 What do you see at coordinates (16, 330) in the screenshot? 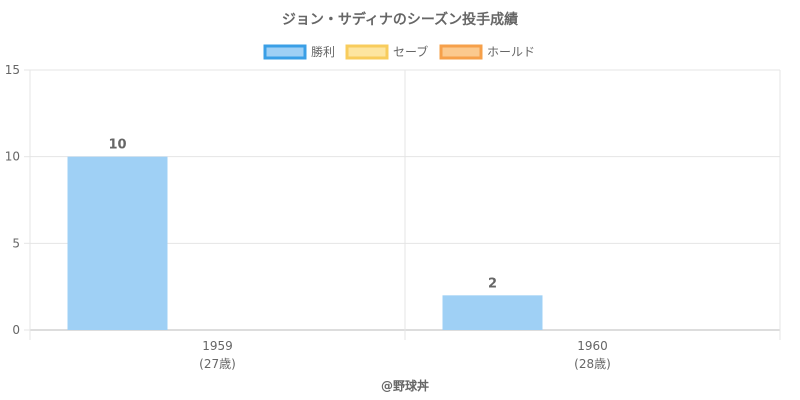
I see `y-tick-label: 0` at bounding box center [16, 330].